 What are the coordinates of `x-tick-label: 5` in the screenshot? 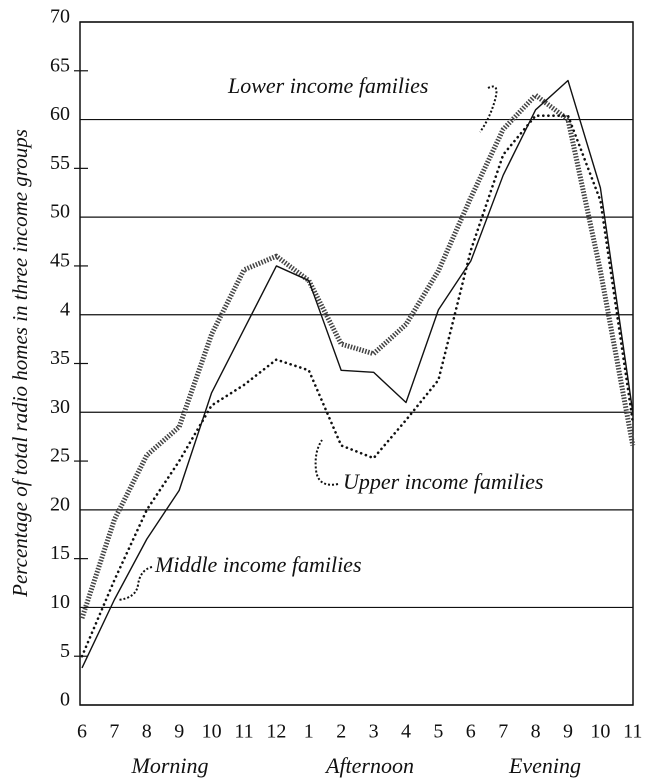 It's located at (438, 732).